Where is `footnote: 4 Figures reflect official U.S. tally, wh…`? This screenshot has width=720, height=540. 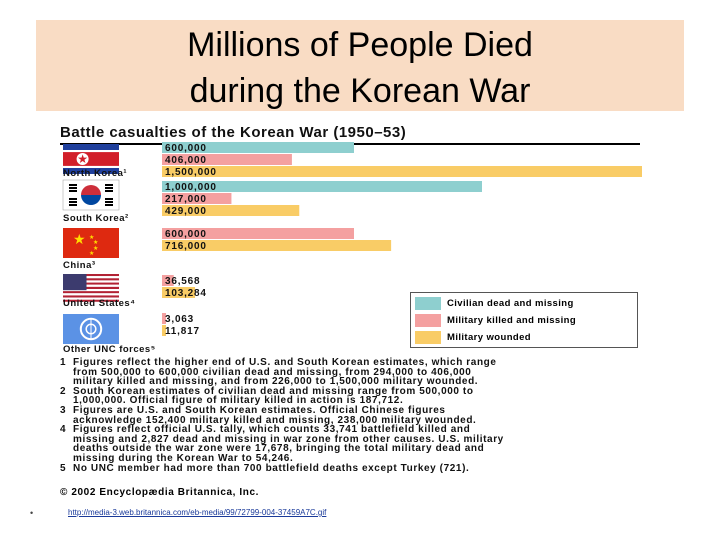
footnote: 4 Figures reflect official U.S. tally, wh… is located at coordinates (355, 444).